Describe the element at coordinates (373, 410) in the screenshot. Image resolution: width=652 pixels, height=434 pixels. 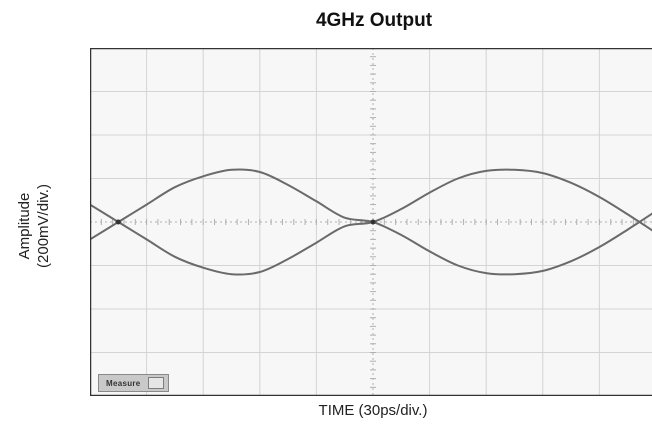
I see `x-axis-label: TIME (30ps/div.)` at that location.